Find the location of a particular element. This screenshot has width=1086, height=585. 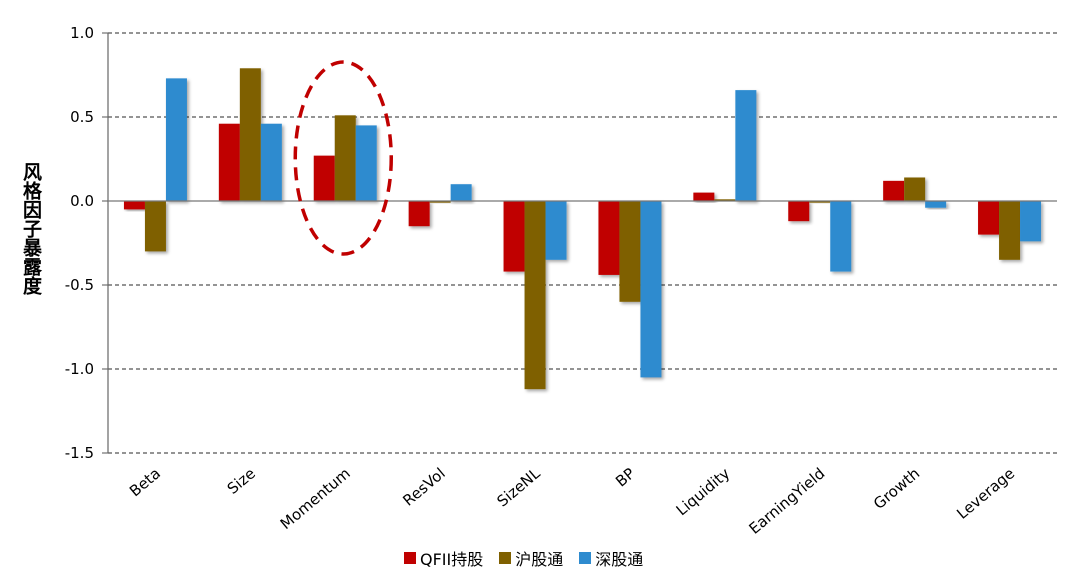

x-tick-label-leverage: Leverage is located at coordinates (985, 493).